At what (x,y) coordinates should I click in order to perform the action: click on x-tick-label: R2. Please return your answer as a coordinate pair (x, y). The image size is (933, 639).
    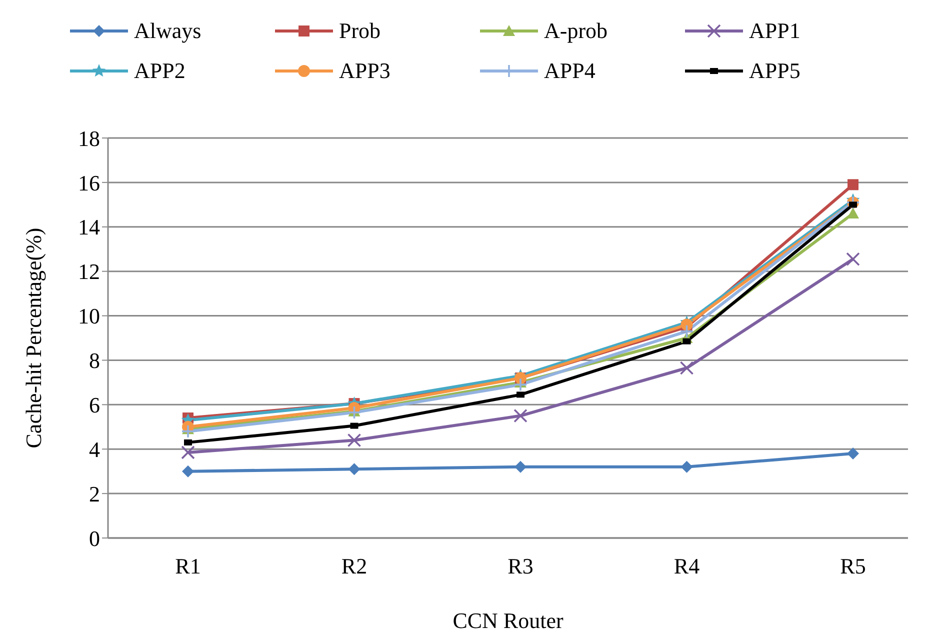
    Looking at the image, I should click on (354, 566).